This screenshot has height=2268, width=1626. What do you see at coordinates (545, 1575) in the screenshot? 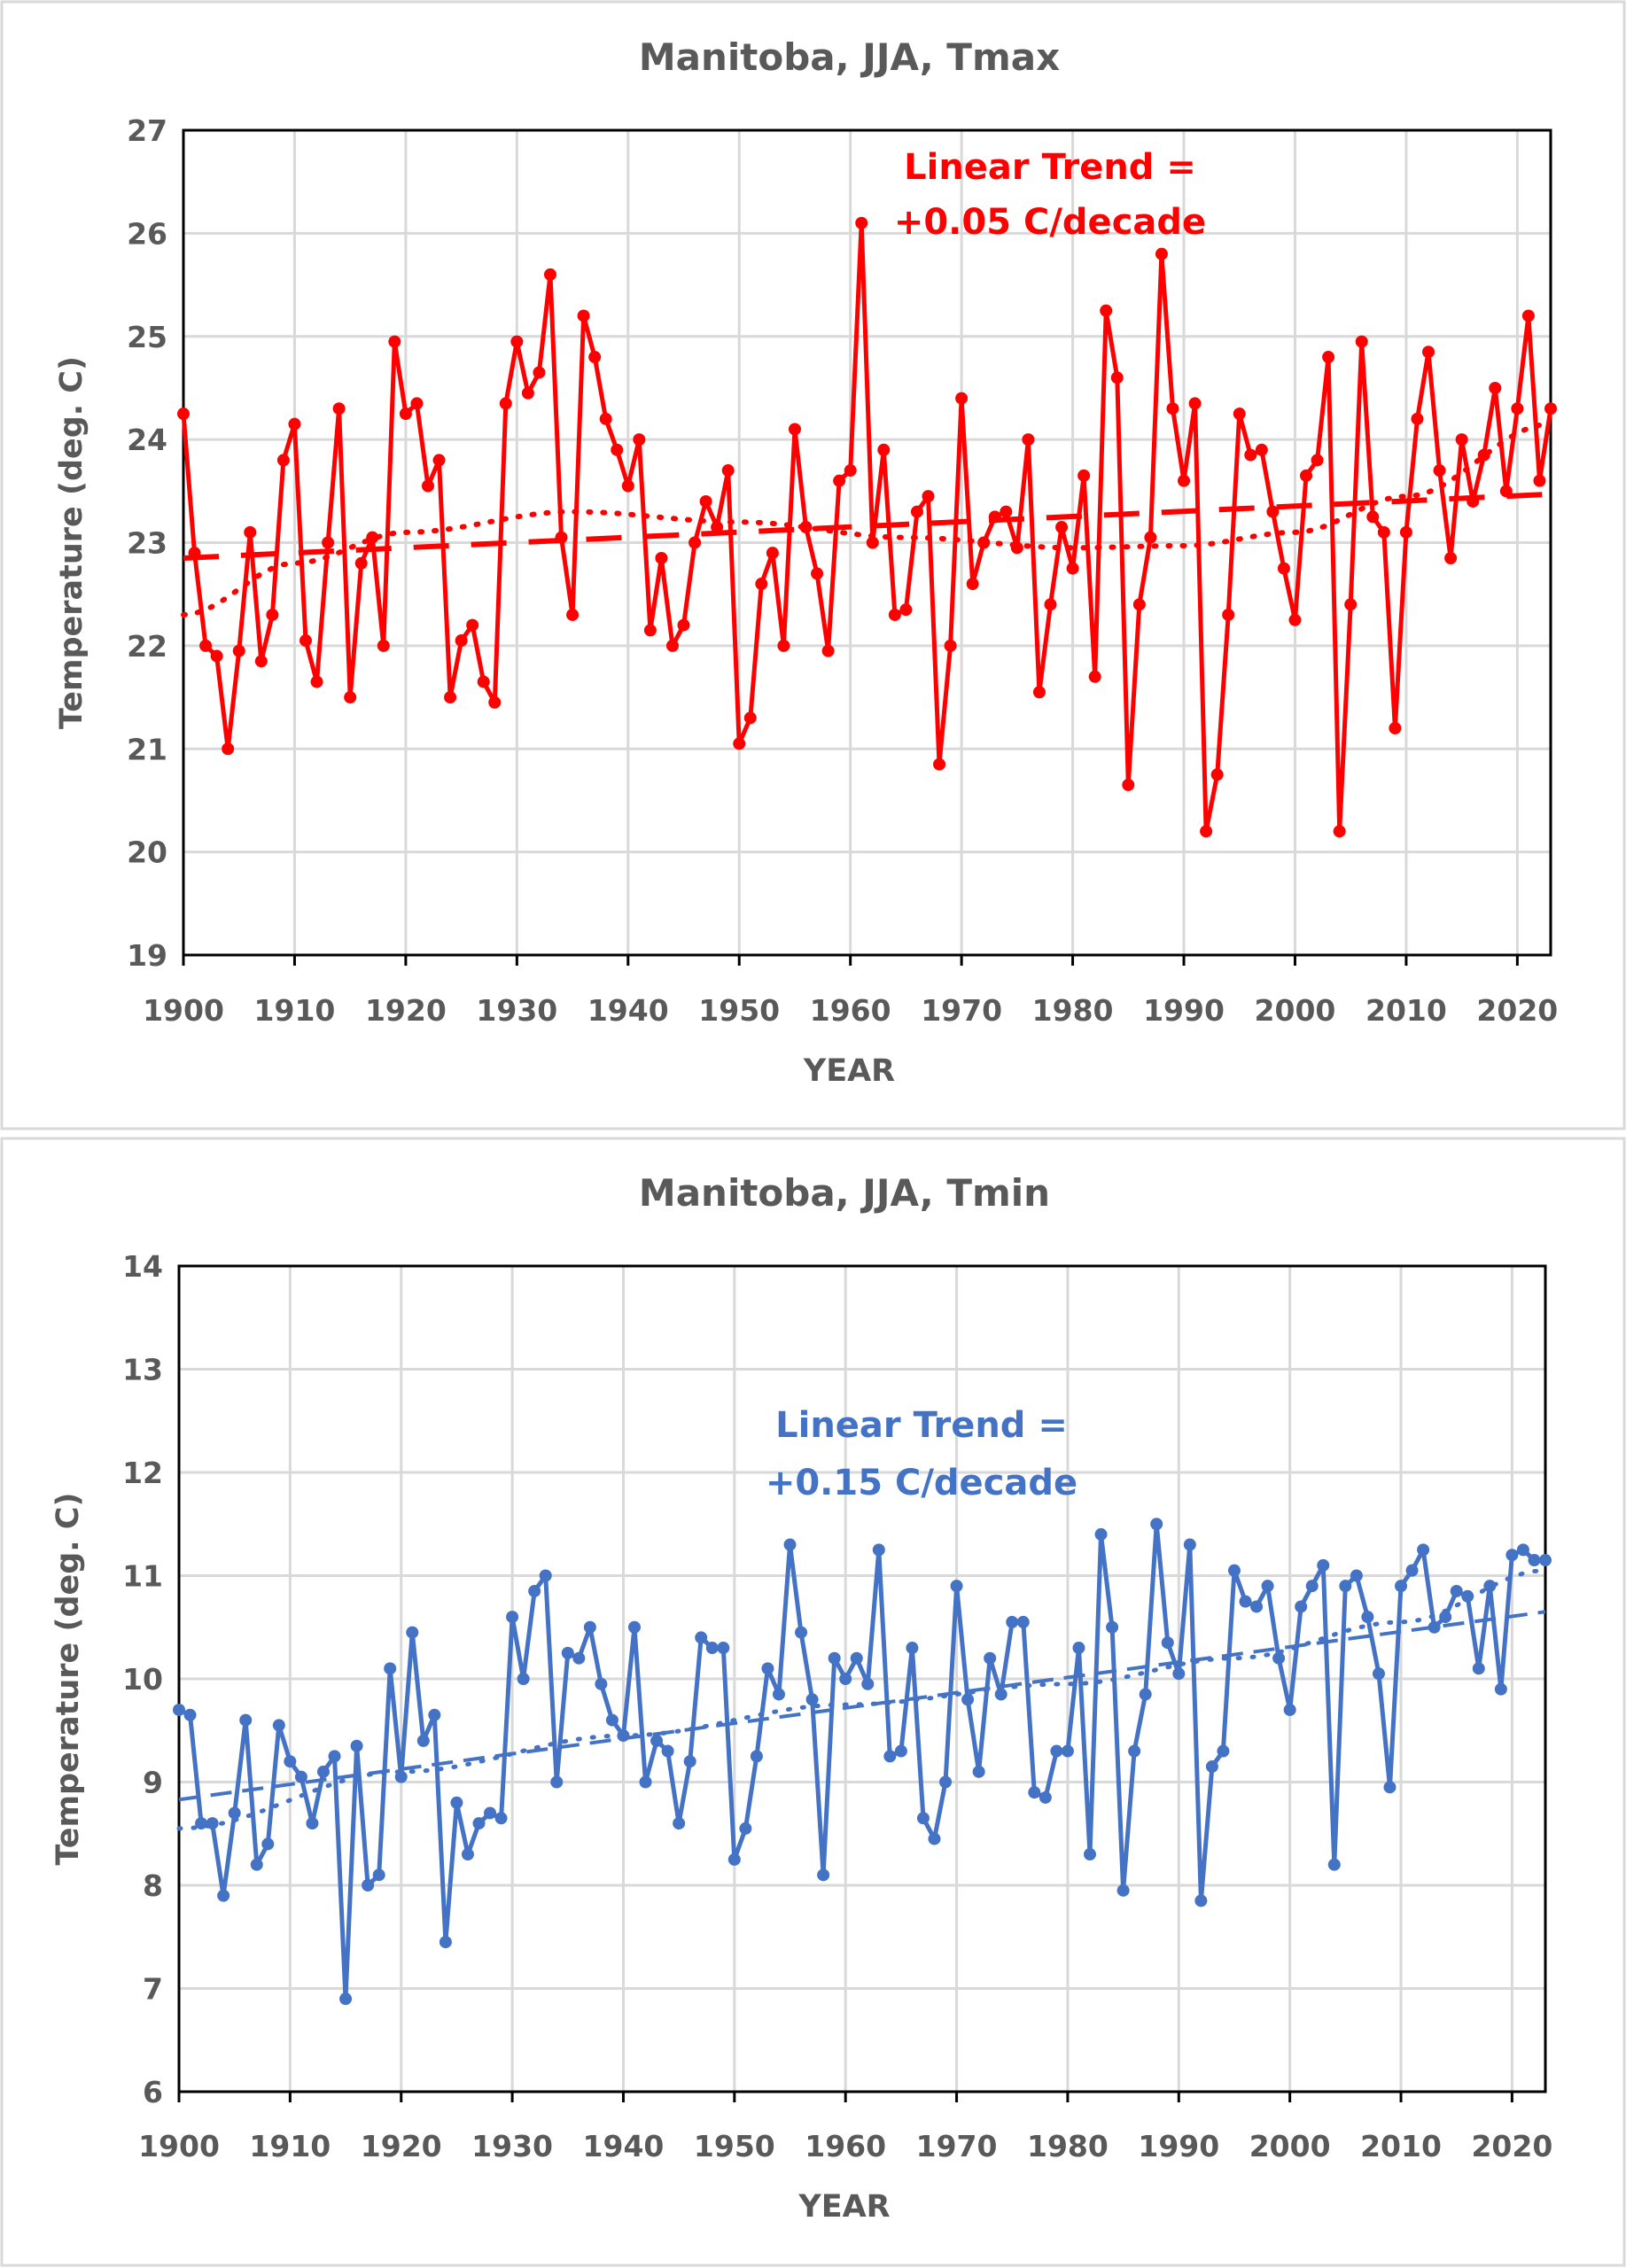
I see `data-point-1933` at bounding box center [545, 1575].